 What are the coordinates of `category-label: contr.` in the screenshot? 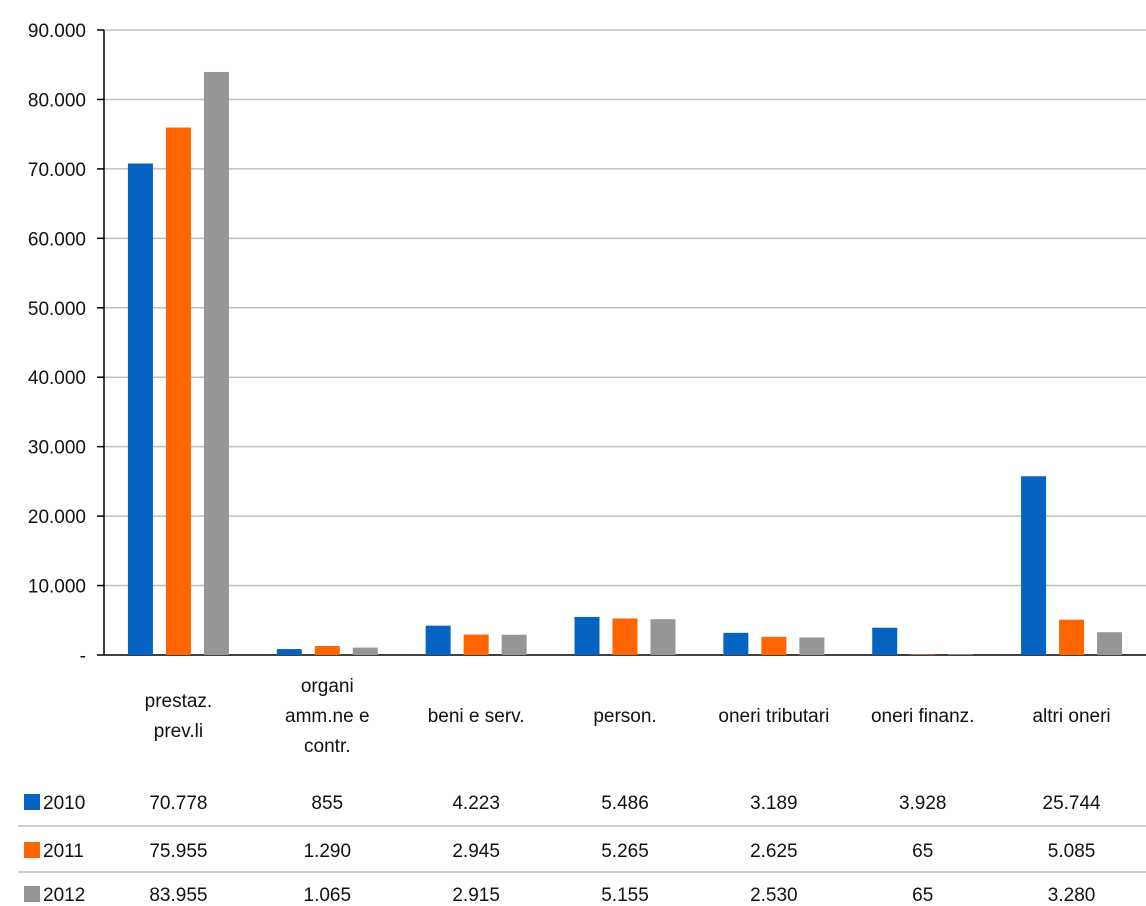 It's located at (327, 746).